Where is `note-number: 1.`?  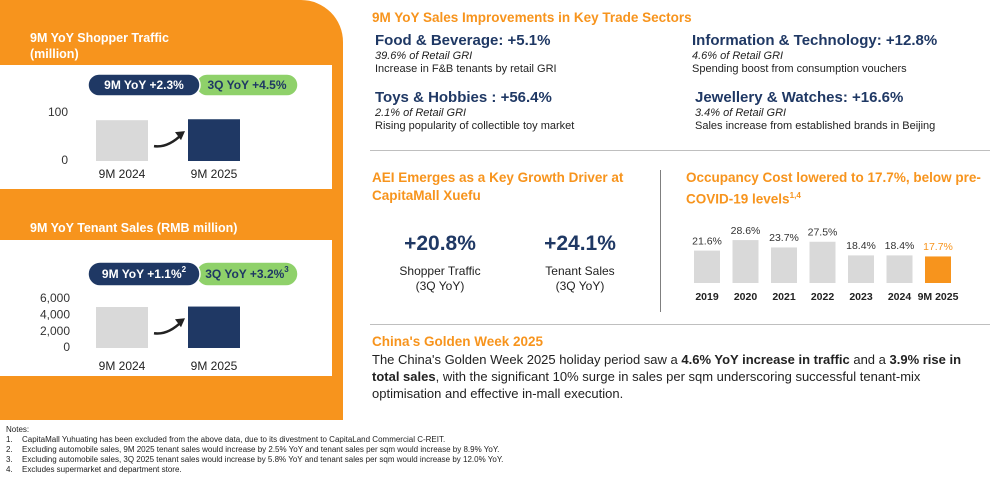 note-number: 1. is located at coordinates (9, 439).